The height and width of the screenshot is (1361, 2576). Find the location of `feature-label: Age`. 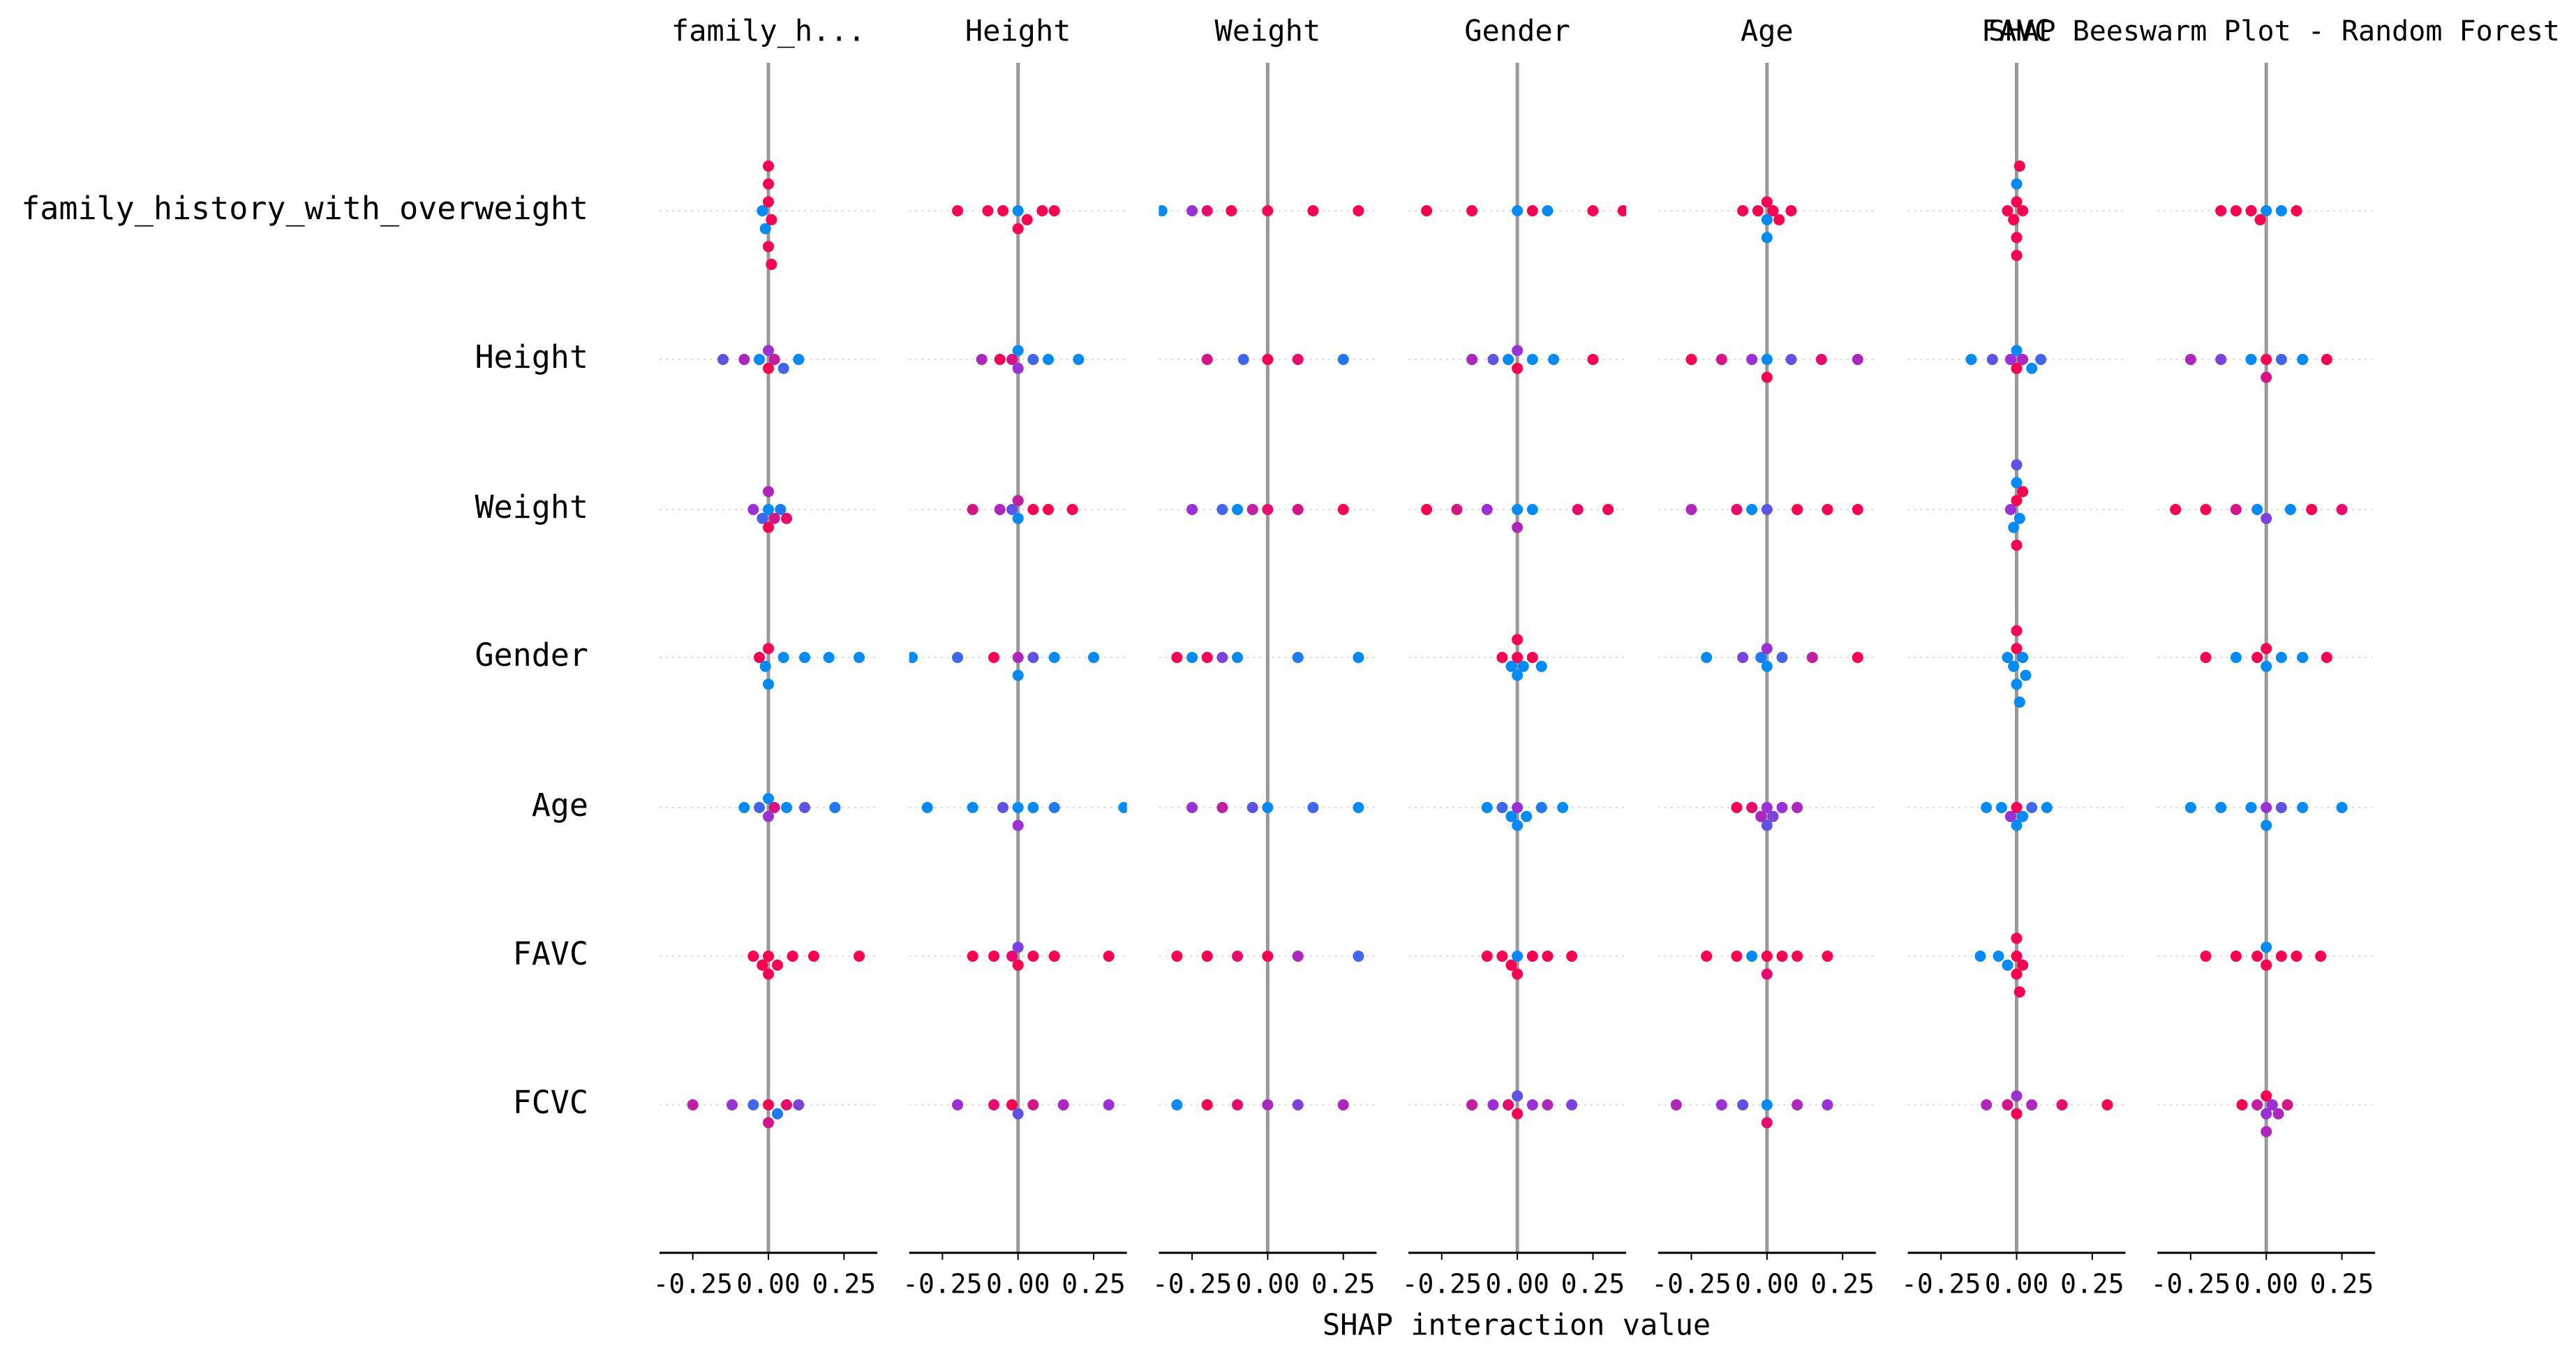

feature-label: Age is located at coordinates (560, 805).